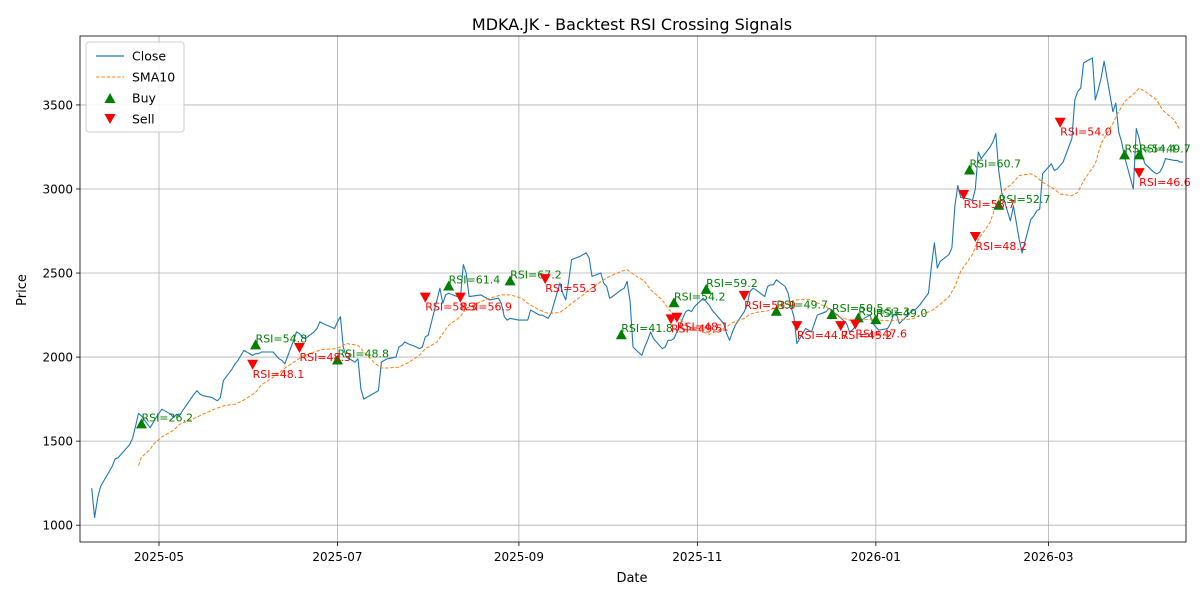 Image resolution: width=1200 pixels, height=600 pixels. Describe the element at coordinates (144, 98) in the screenshot. I see `legend-label: Buy` at that location.